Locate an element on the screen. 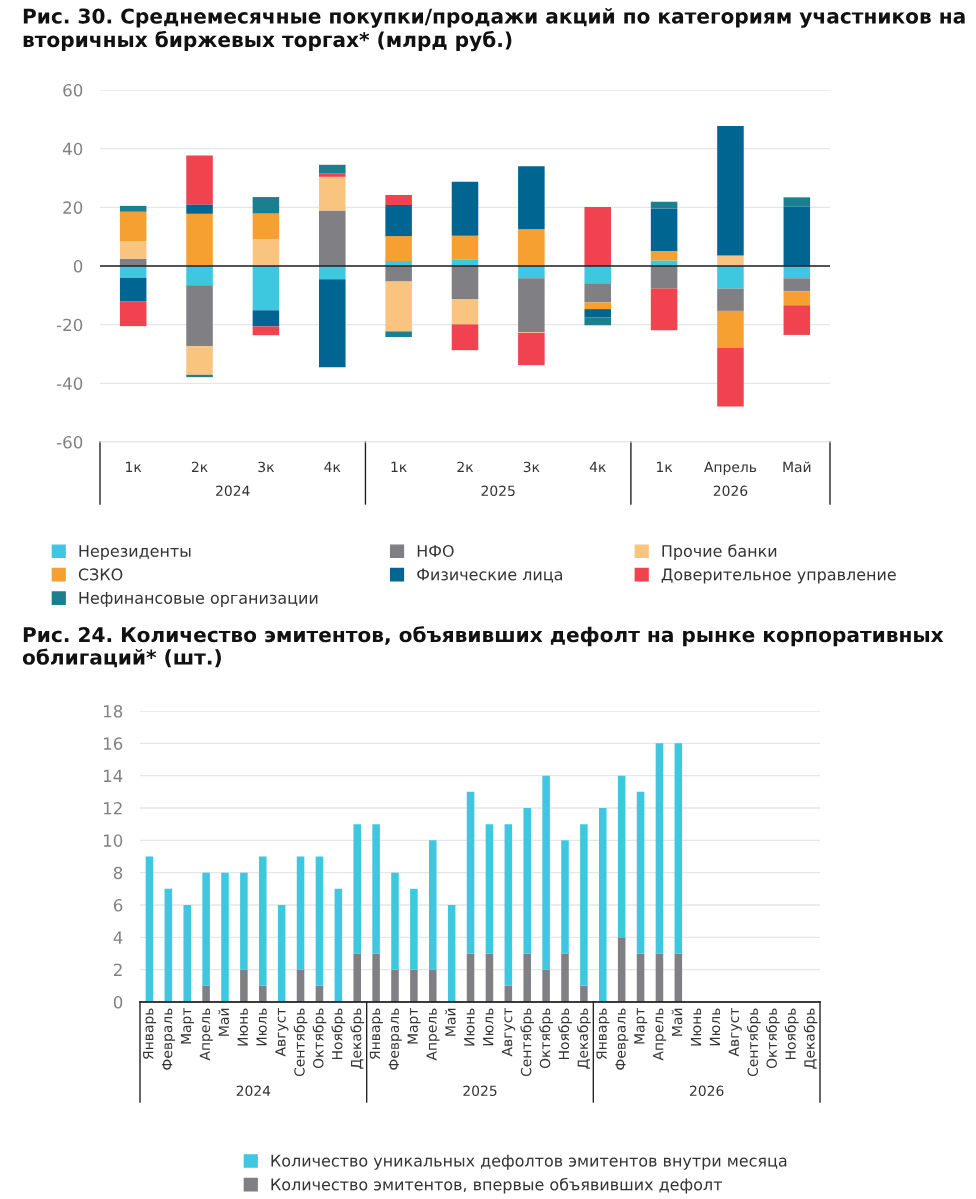  y-tick-label: 0 is located at coordinates (78, 266).